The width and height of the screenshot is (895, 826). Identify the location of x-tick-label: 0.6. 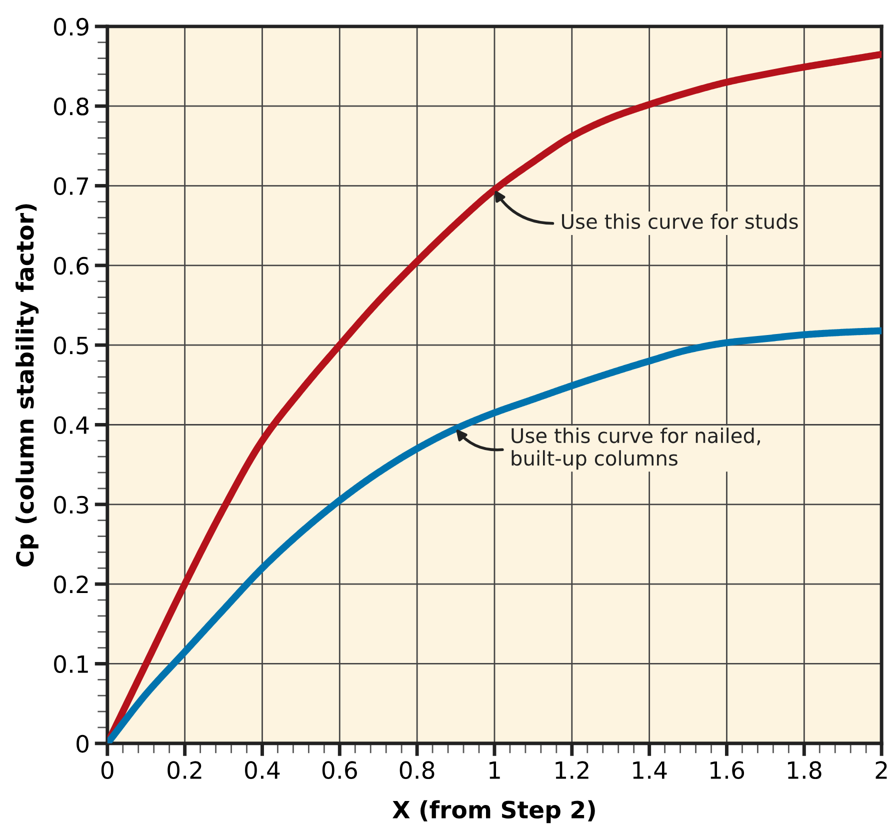
(339, 770).